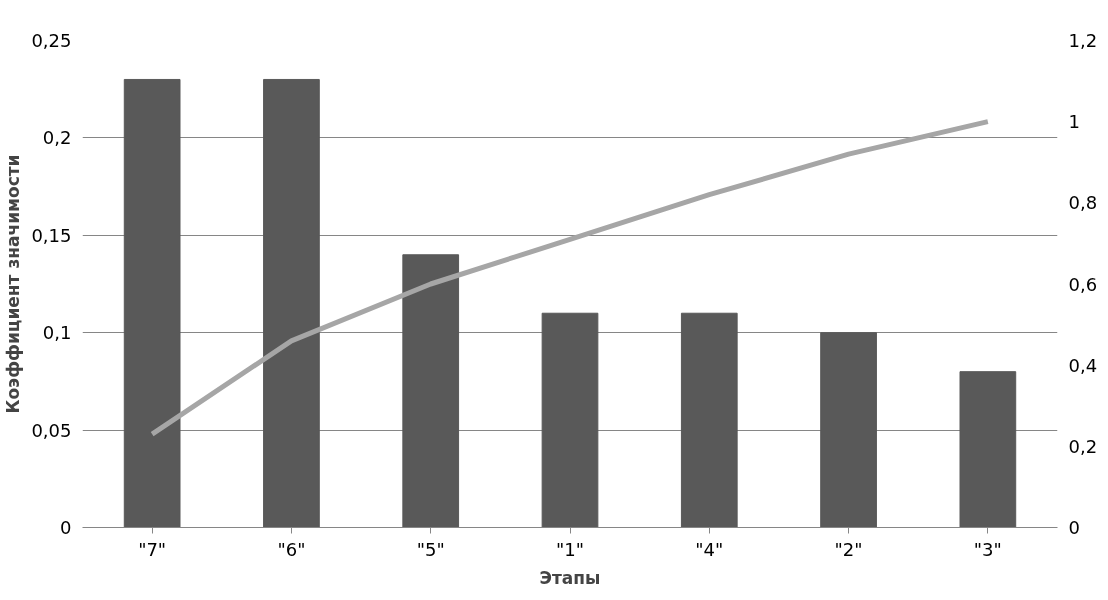  Describe the element at coordinates (1074, 527) in the screenshot. I see `y2-tick-label: 0` at that location.